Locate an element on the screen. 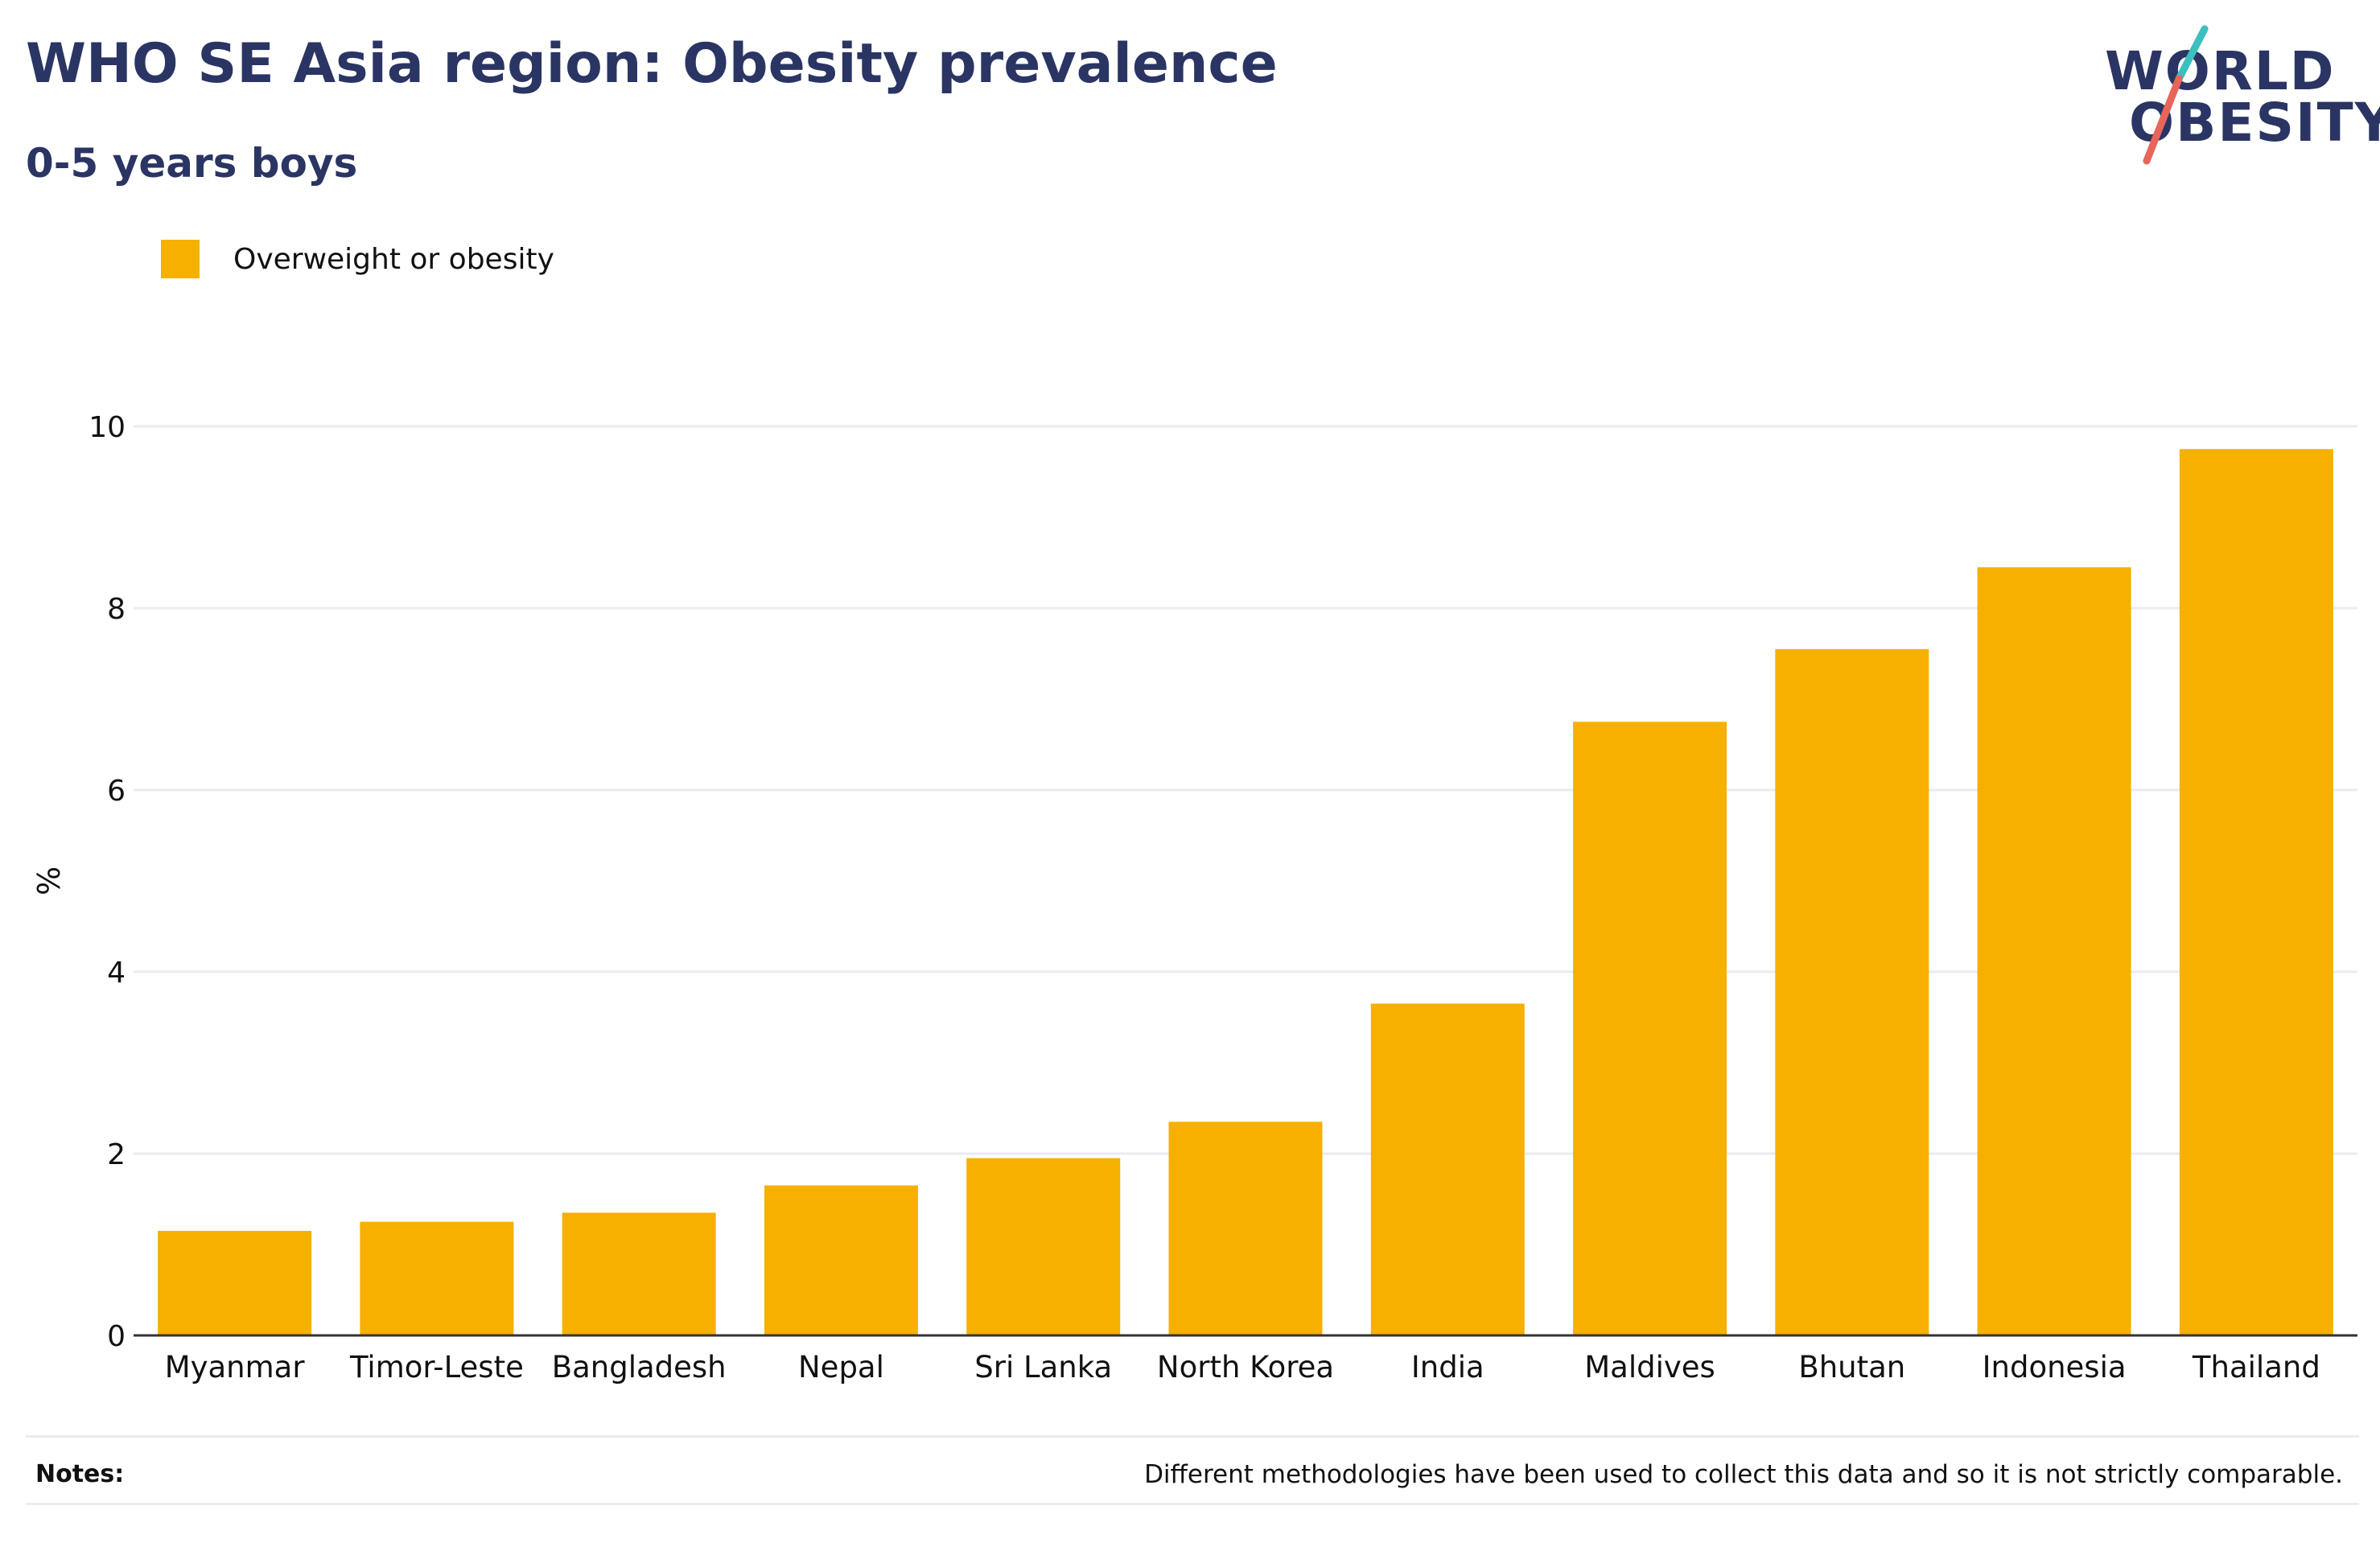 Image resolution: width=2380 pixels, height=1547 pixels. notes-top-divider is located at coordinates (1192, 1436).